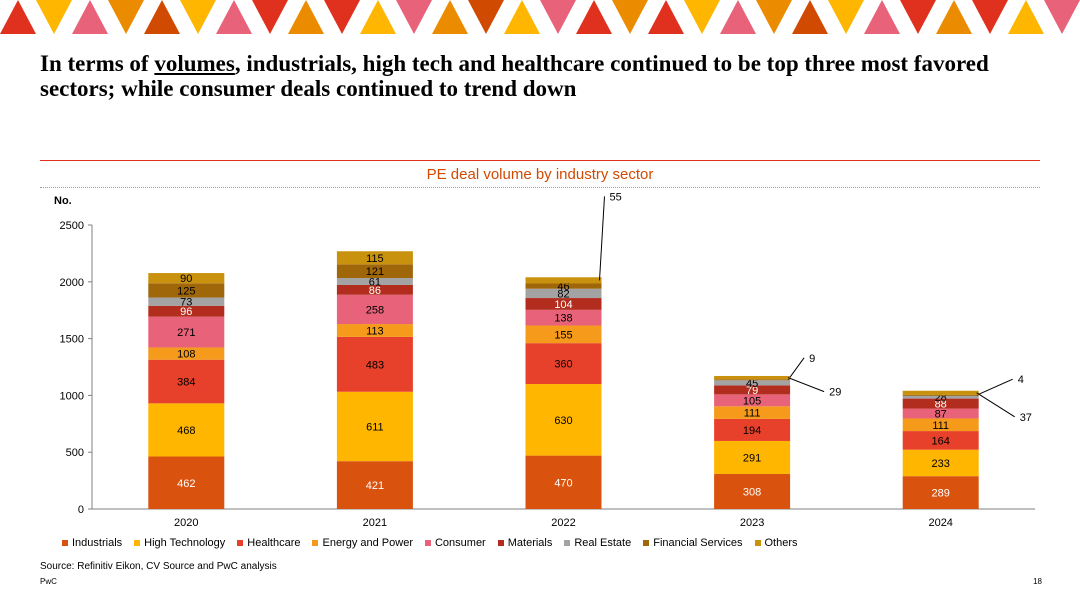 The image size is (1080, 607). I want to click on data-label: 470, so click(563, 483).